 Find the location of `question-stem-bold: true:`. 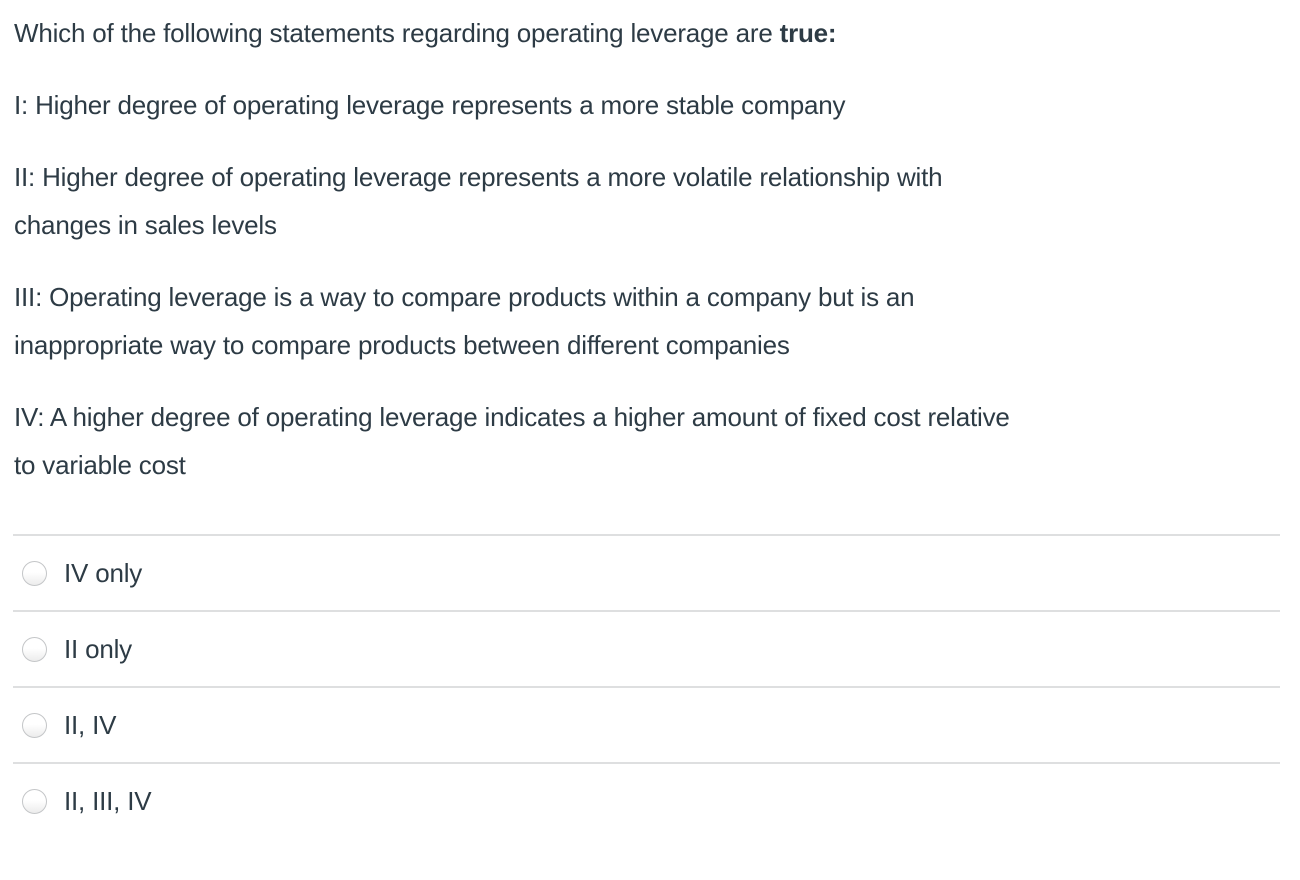

question-stem-bold: true: is located at coordinates (808, 33).